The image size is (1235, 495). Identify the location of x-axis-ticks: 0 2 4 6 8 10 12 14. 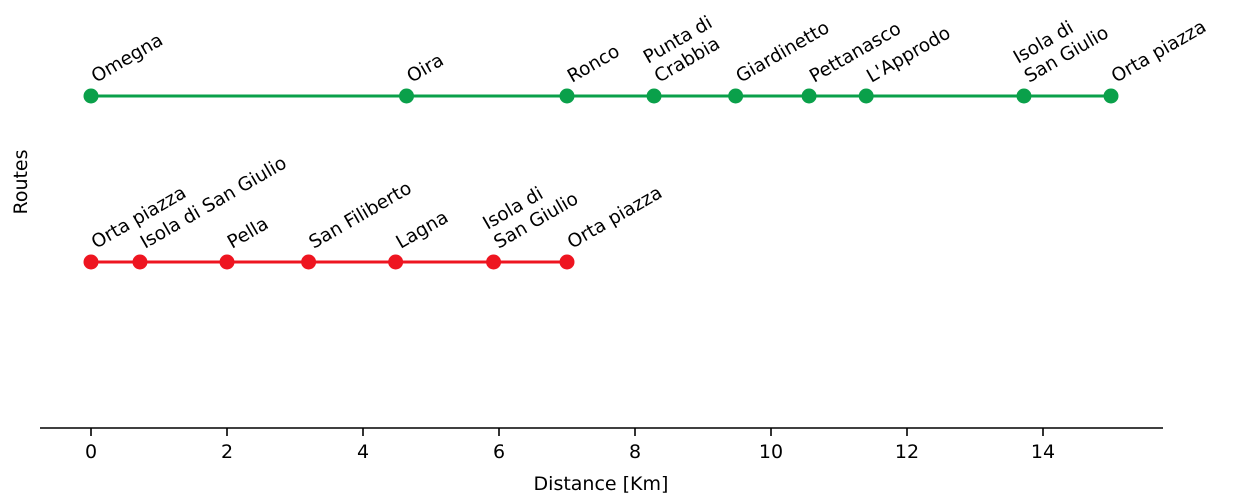
(570, 445).